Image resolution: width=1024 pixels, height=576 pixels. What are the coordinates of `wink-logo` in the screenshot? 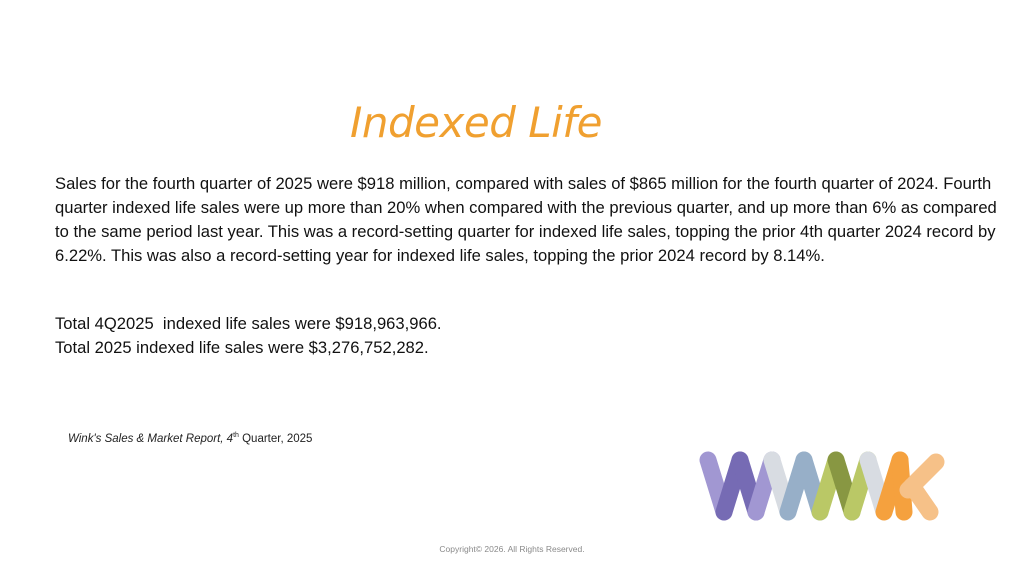 It's located at (822, 486).